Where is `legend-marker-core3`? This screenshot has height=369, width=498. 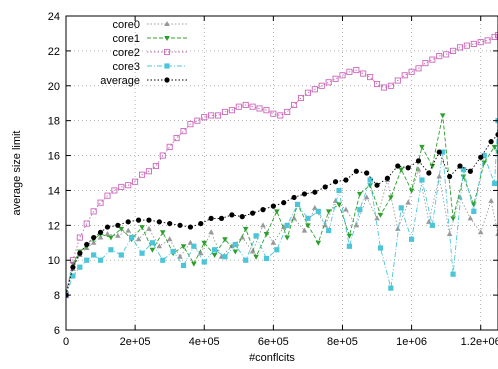 legend-marker-core3 is located at coordinates (167, 66).